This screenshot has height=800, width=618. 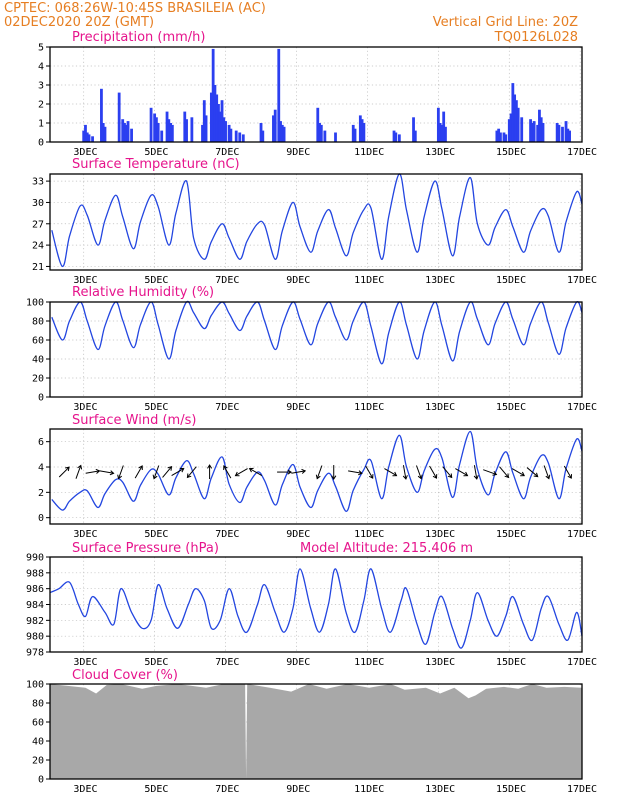 What do you see at coordinates (227, 534) in the screenshot?
I see `wind-xtick-label: 7DEC` at bounding box center [227, 534].